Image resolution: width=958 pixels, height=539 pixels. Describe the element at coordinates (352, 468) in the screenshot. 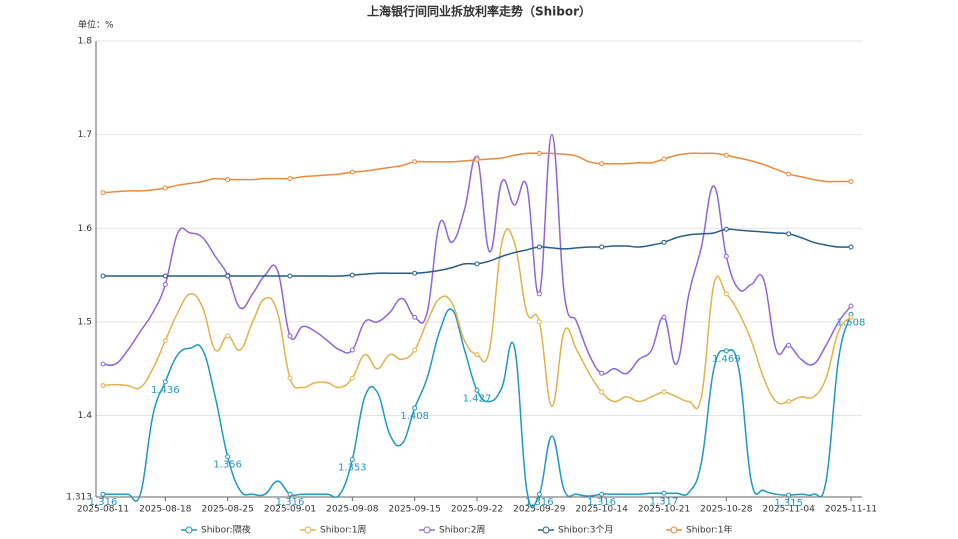

I see `data-label: 1.353` at that location.